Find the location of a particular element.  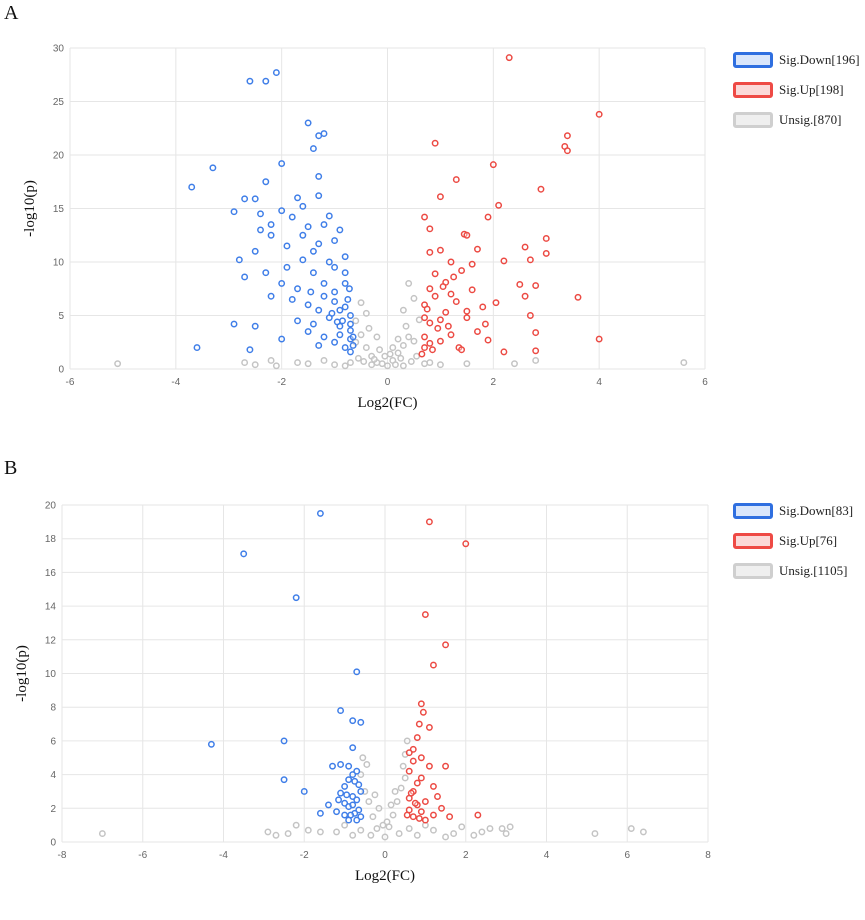

legend-item-sig-down: Sig.Down[196] is located at coordinates (796, 60).